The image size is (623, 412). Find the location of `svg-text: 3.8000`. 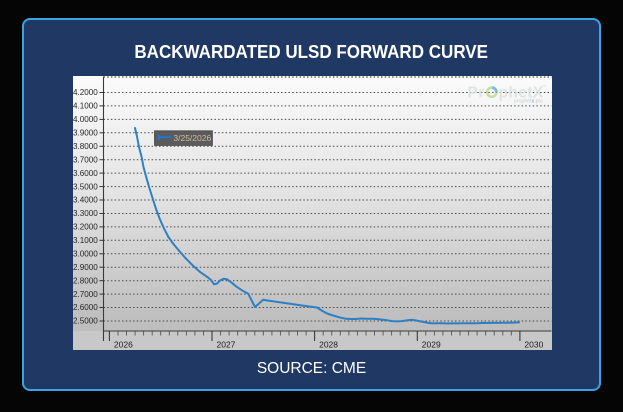

svg-text: 3.8000 is located at coordinates (85, 146).